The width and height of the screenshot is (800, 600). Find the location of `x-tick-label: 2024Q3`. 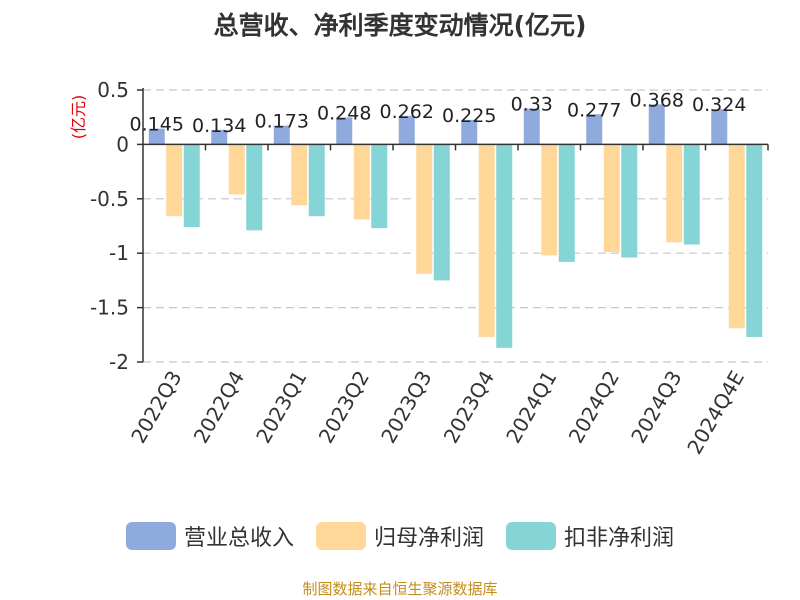

x-tick-label: 2024Q3 is located at coordinates (656, 407).